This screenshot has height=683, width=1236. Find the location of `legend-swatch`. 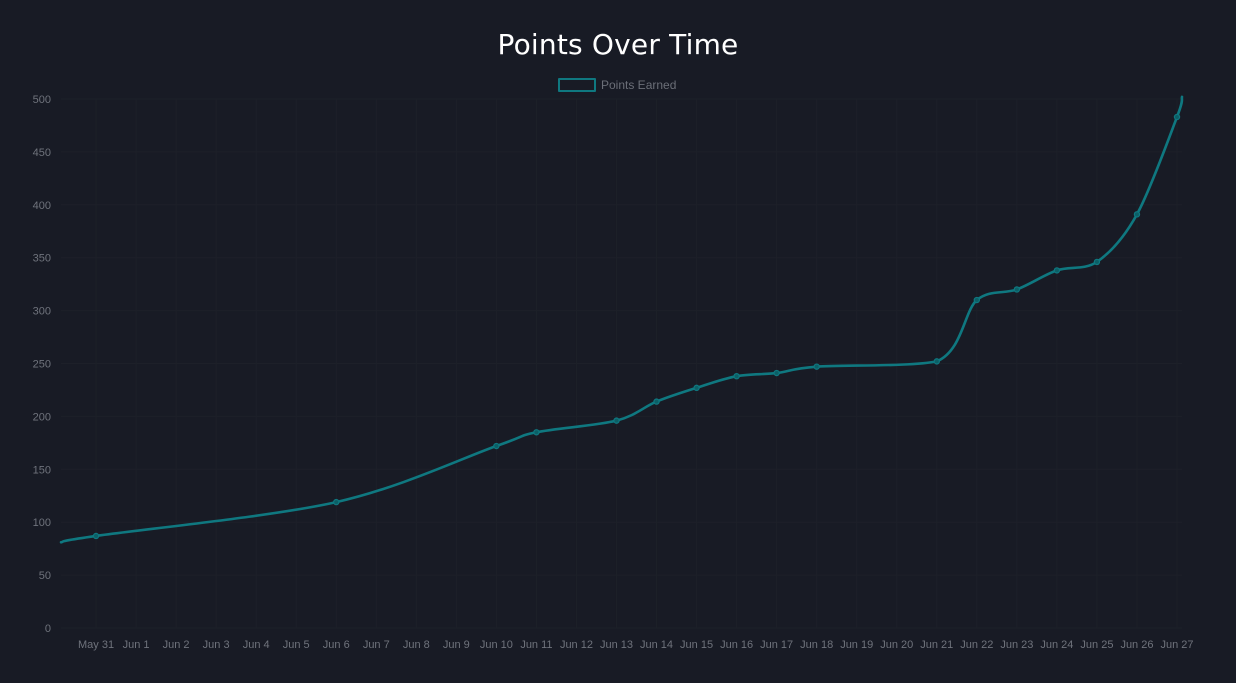

legend-swatch is located at coordinates (577, 85).